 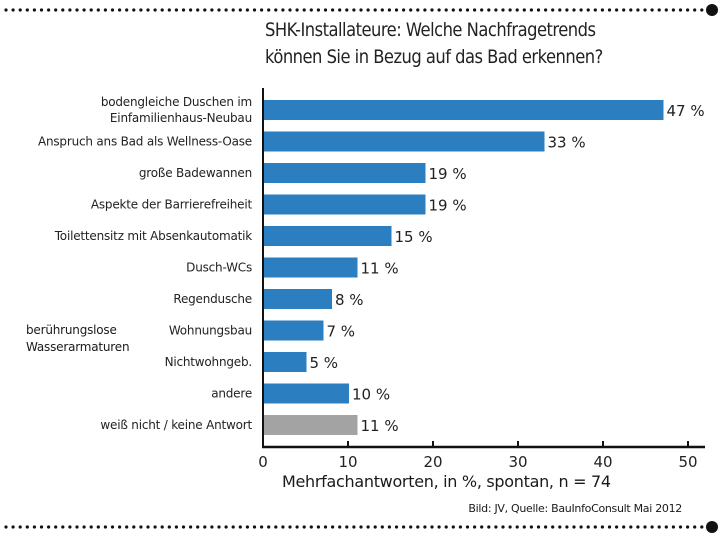 What do you see at coordinates (687, 462) in the screenshot?
I see `x-tick-label: 50` at bounding box center [687, 462].